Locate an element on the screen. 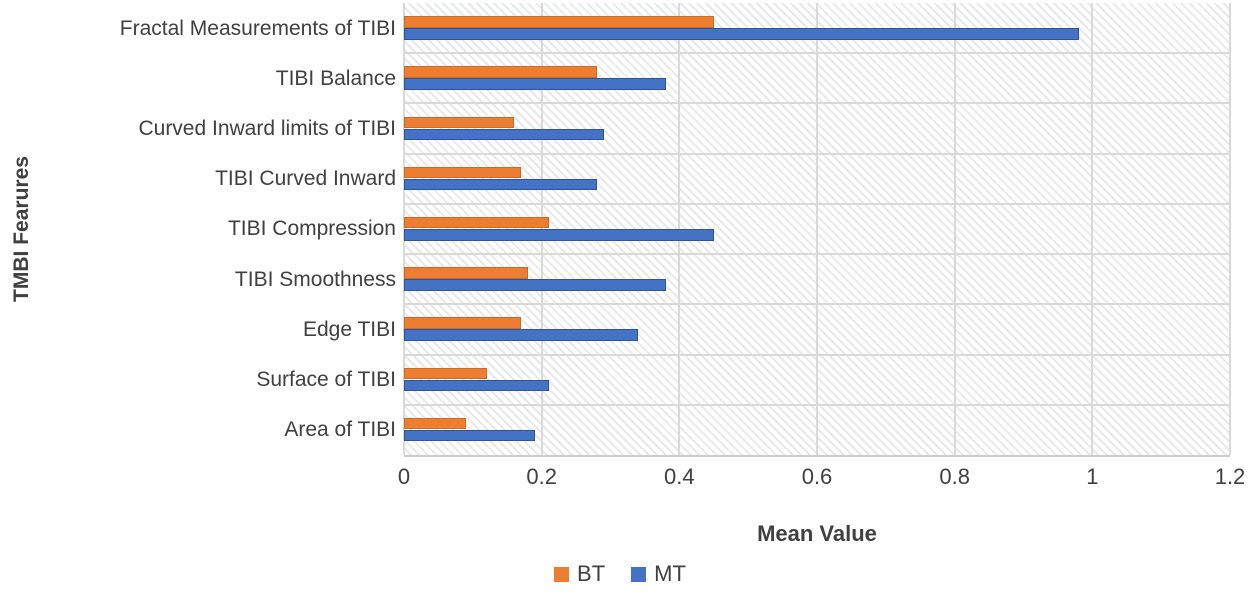  legend-swatch-mt is located at coordinates (639, 574).